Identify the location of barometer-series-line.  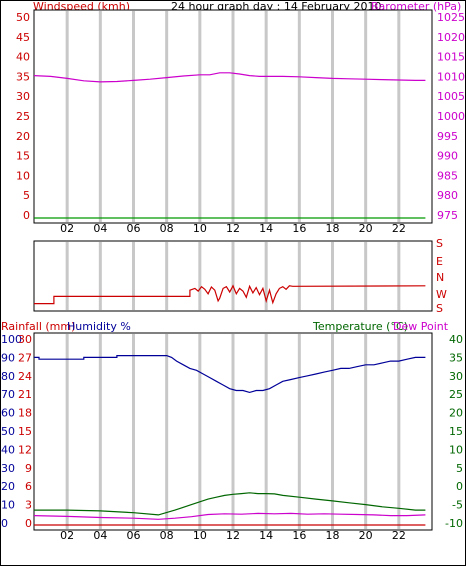
(229, 77).